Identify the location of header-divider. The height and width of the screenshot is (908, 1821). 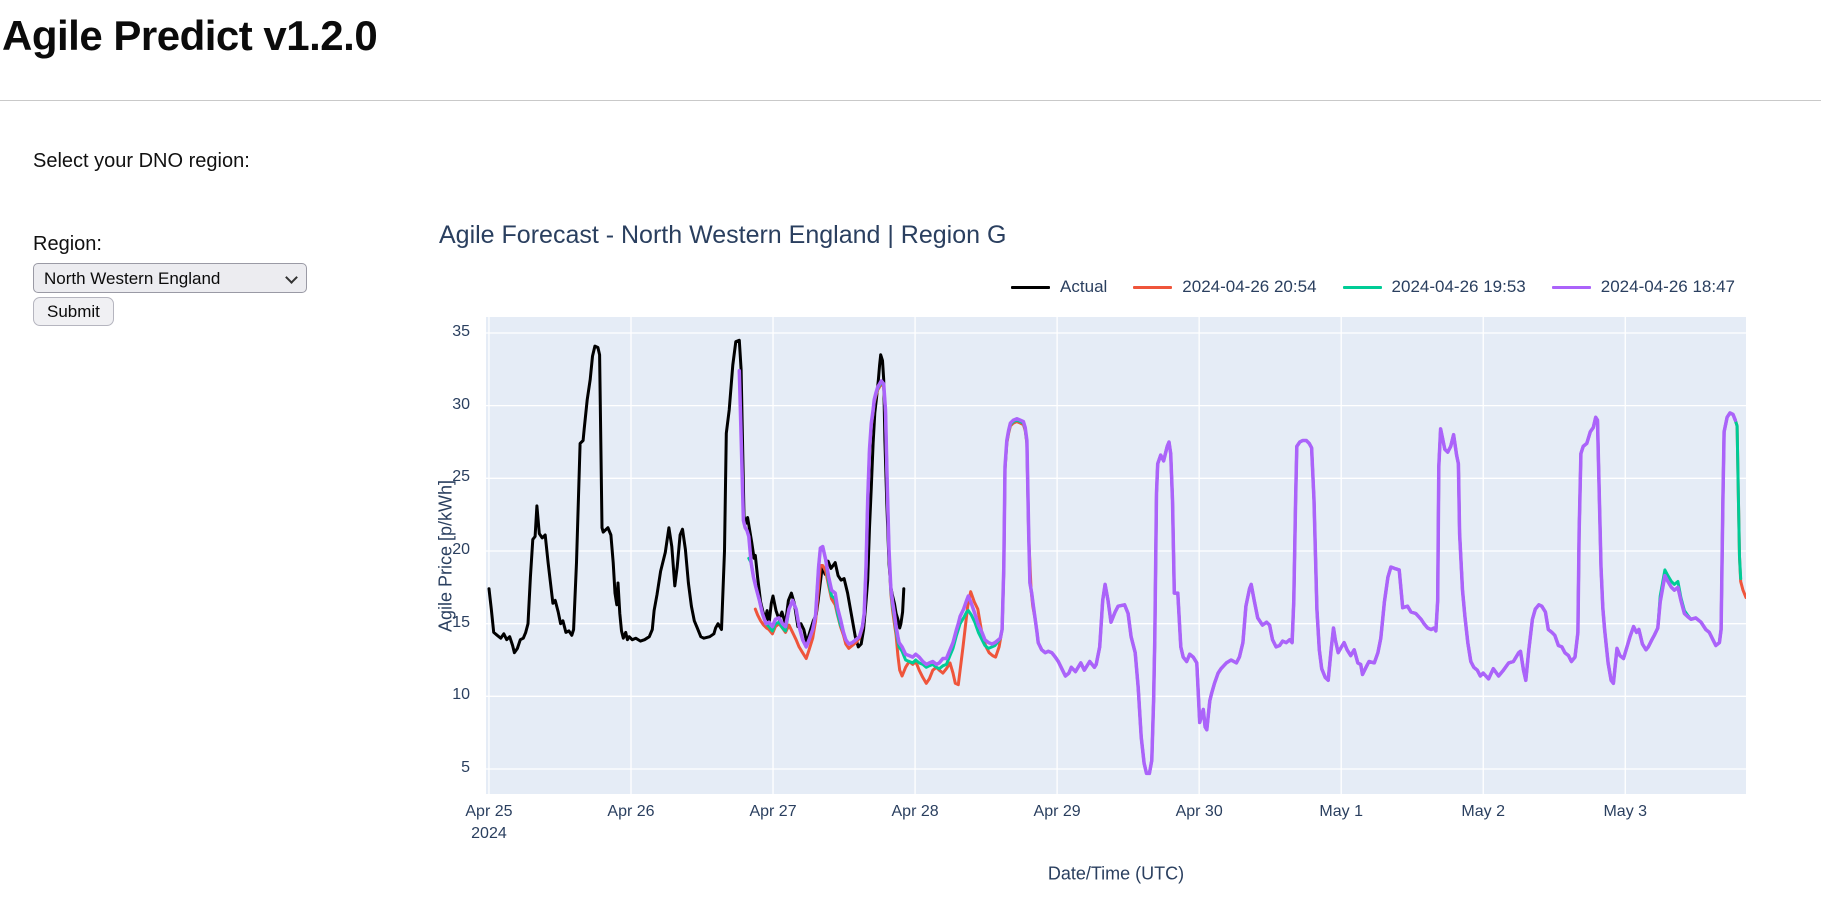
(910, 100).